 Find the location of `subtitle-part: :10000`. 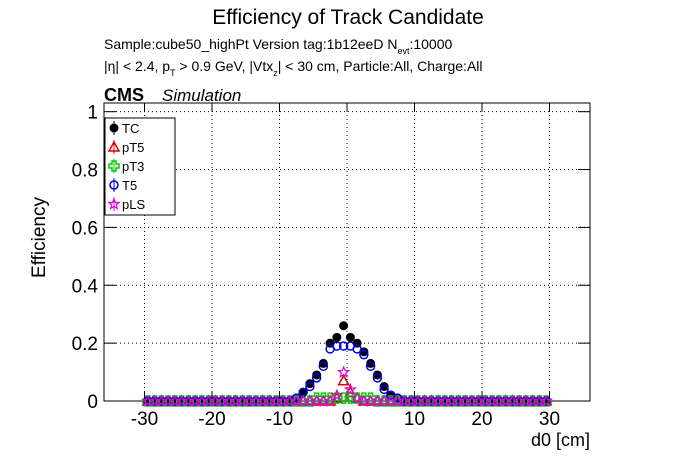

subtitle-part: :10000 is located at coordinates (430, 44).